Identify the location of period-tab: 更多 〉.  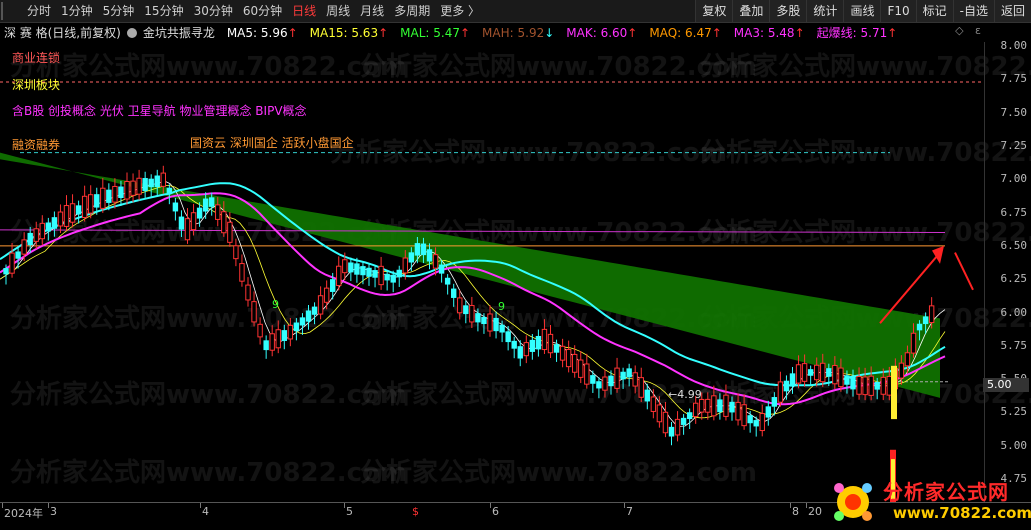
(460, 11).